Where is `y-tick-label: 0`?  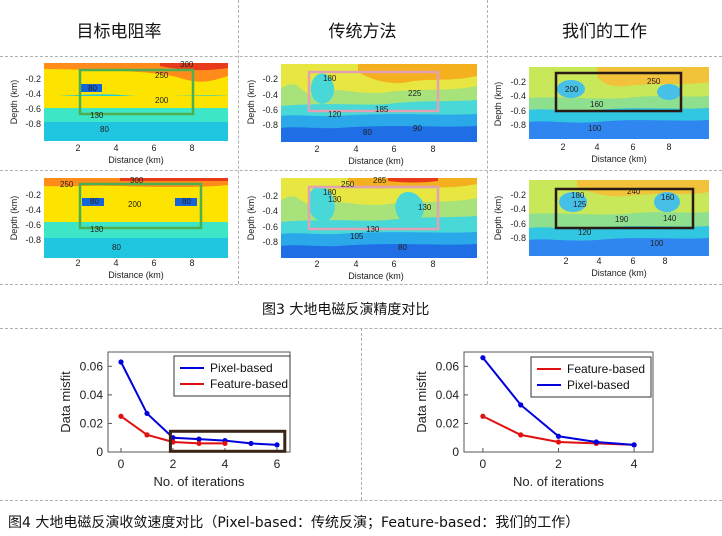 y-tick-label: 0 is located at coordinates (455, 452).